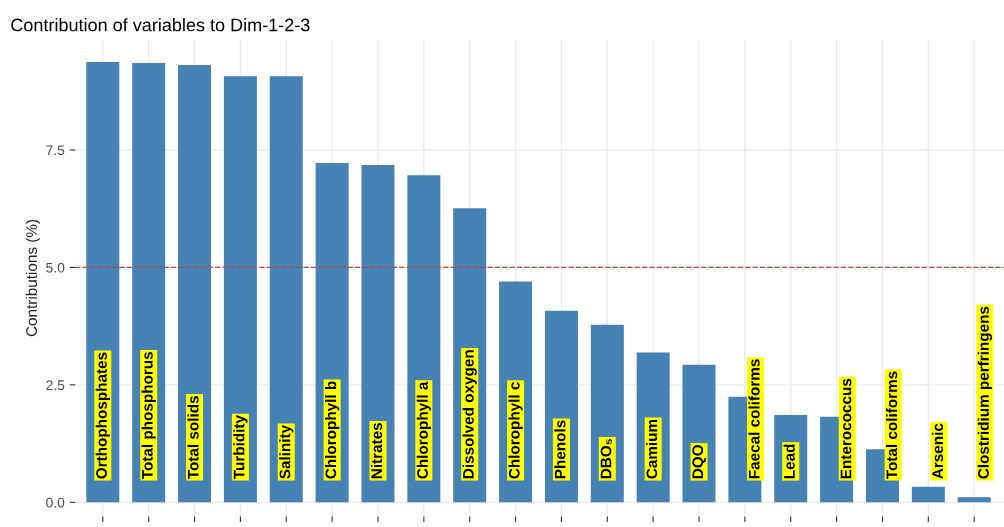 This screenshot has height=527, width=1004. Describe the element at coordinates (652, 449) in the screenshot. I see `x-tick-label: Camium` at that location.